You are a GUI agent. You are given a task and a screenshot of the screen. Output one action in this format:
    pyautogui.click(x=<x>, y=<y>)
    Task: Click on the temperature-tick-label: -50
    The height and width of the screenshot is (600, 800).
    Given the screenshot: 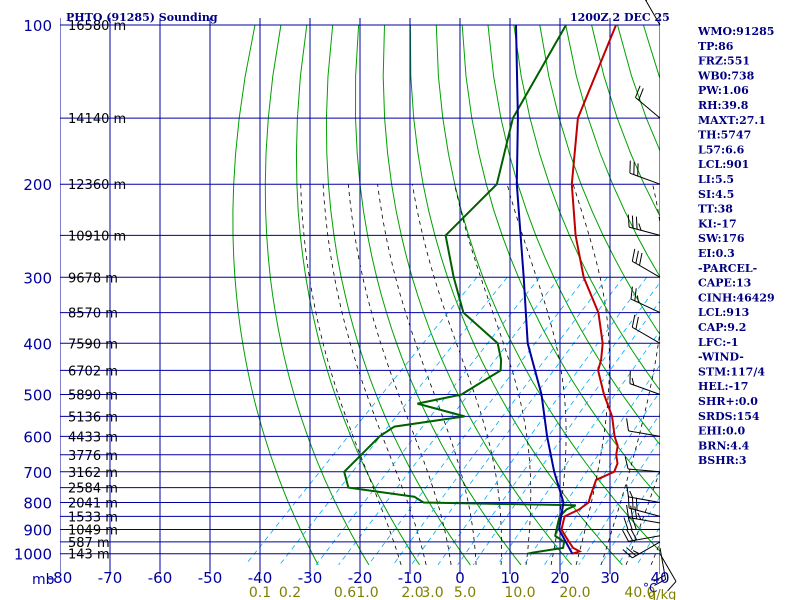 What is the action you would take?
    pyautogui.click(x=210, y=578)
    